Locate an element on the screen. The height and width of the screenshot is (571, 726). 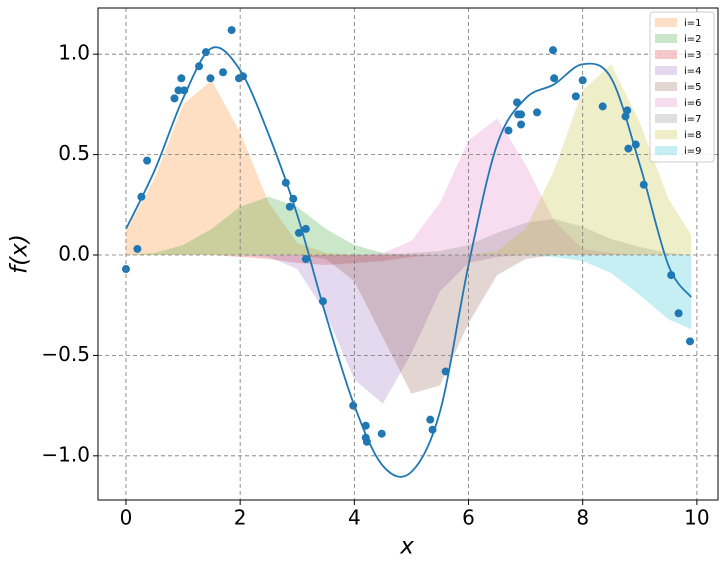
legend-label: i=1 is located at coordinates (693, 23).